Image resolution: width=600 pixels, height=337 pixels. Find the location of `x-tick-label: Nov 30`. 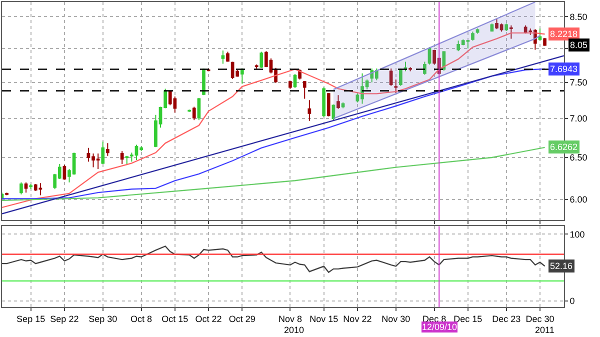

x-tick-label: Nov 30 is located at coordinates (396, 319).